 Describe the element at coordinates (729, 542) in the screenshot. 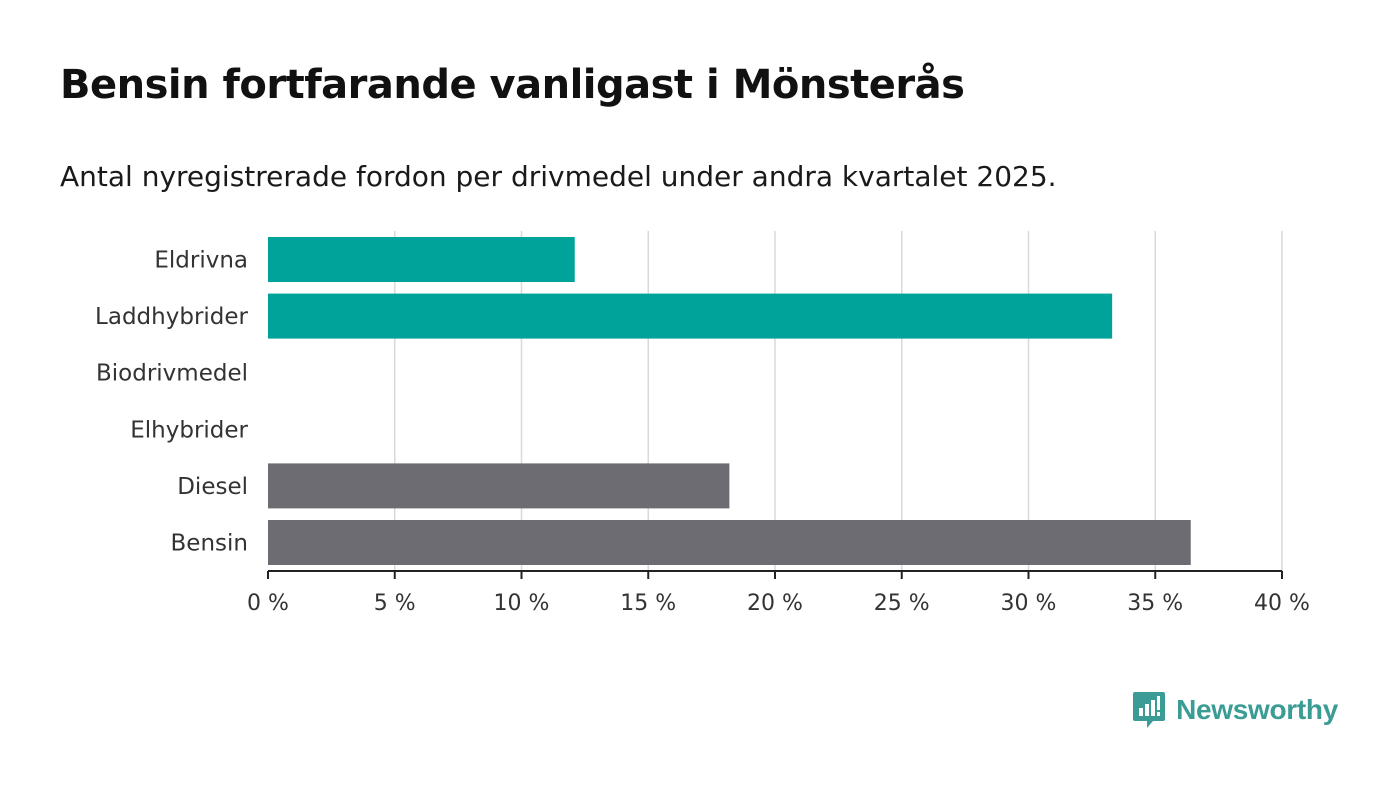

I see `bar-bensin` at that location.